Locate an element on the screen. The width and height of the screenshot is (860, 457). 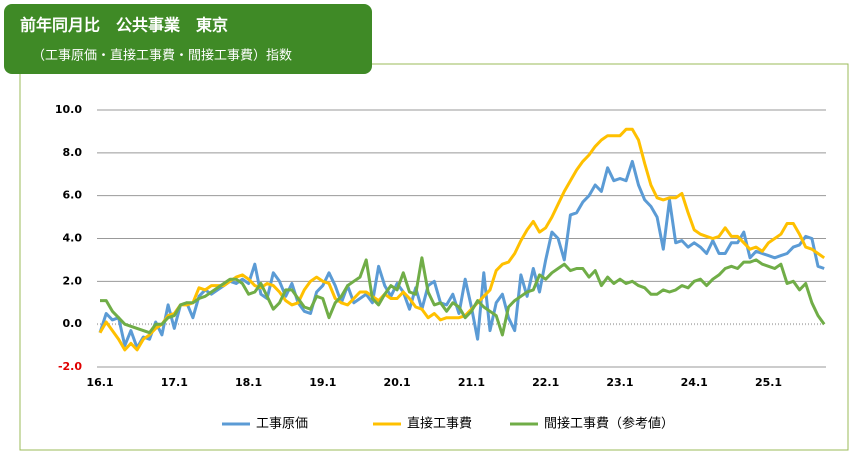
x-tick-label: 18.1 is located at coordinates (248, 382).